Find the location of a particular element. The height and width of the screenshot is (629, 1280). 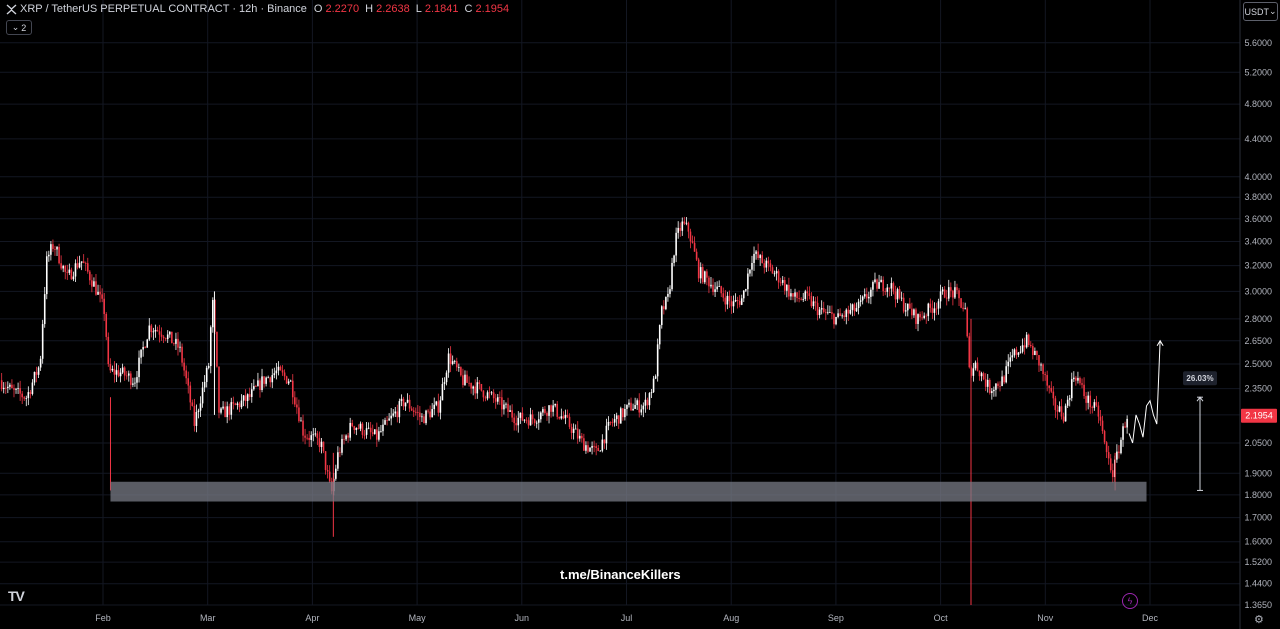

price-tick-label: 1.6000 is located at coordinates (1258, 542).